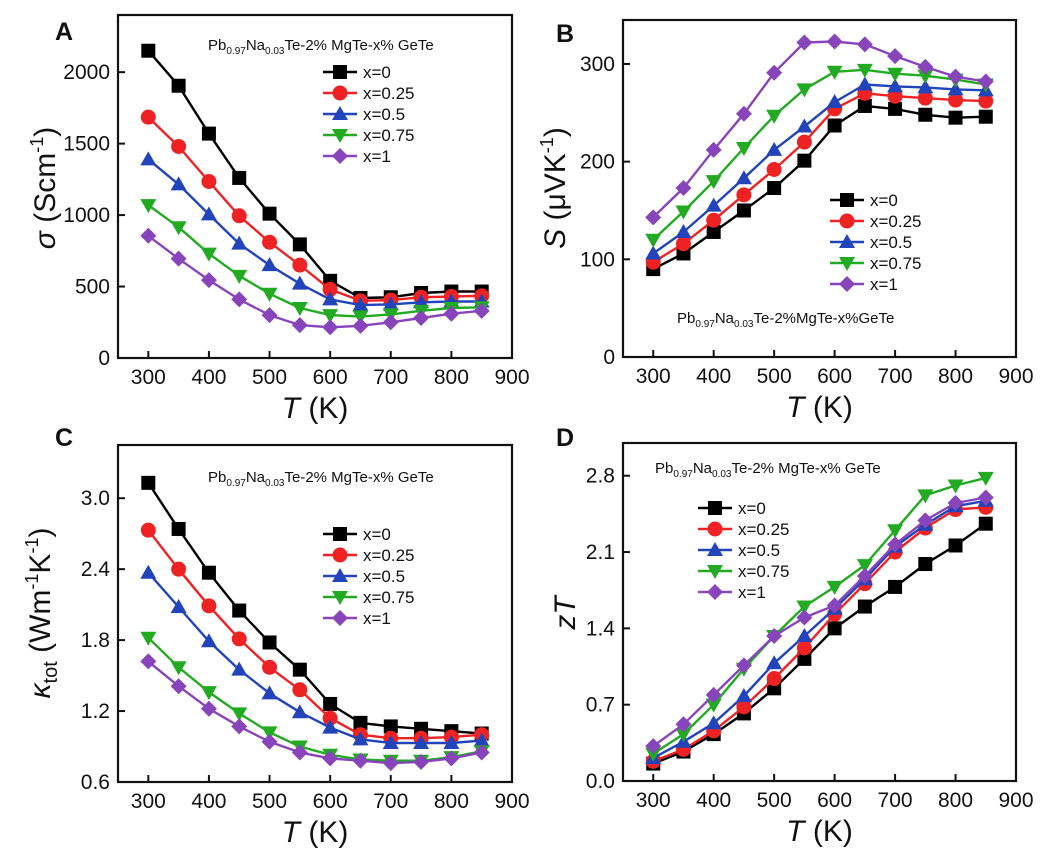 This screenshot has height=849, width=1048. I want to click on legend: x=0 x=0.25 x=0.5 x=0.75 x=1, so click(369, 114).